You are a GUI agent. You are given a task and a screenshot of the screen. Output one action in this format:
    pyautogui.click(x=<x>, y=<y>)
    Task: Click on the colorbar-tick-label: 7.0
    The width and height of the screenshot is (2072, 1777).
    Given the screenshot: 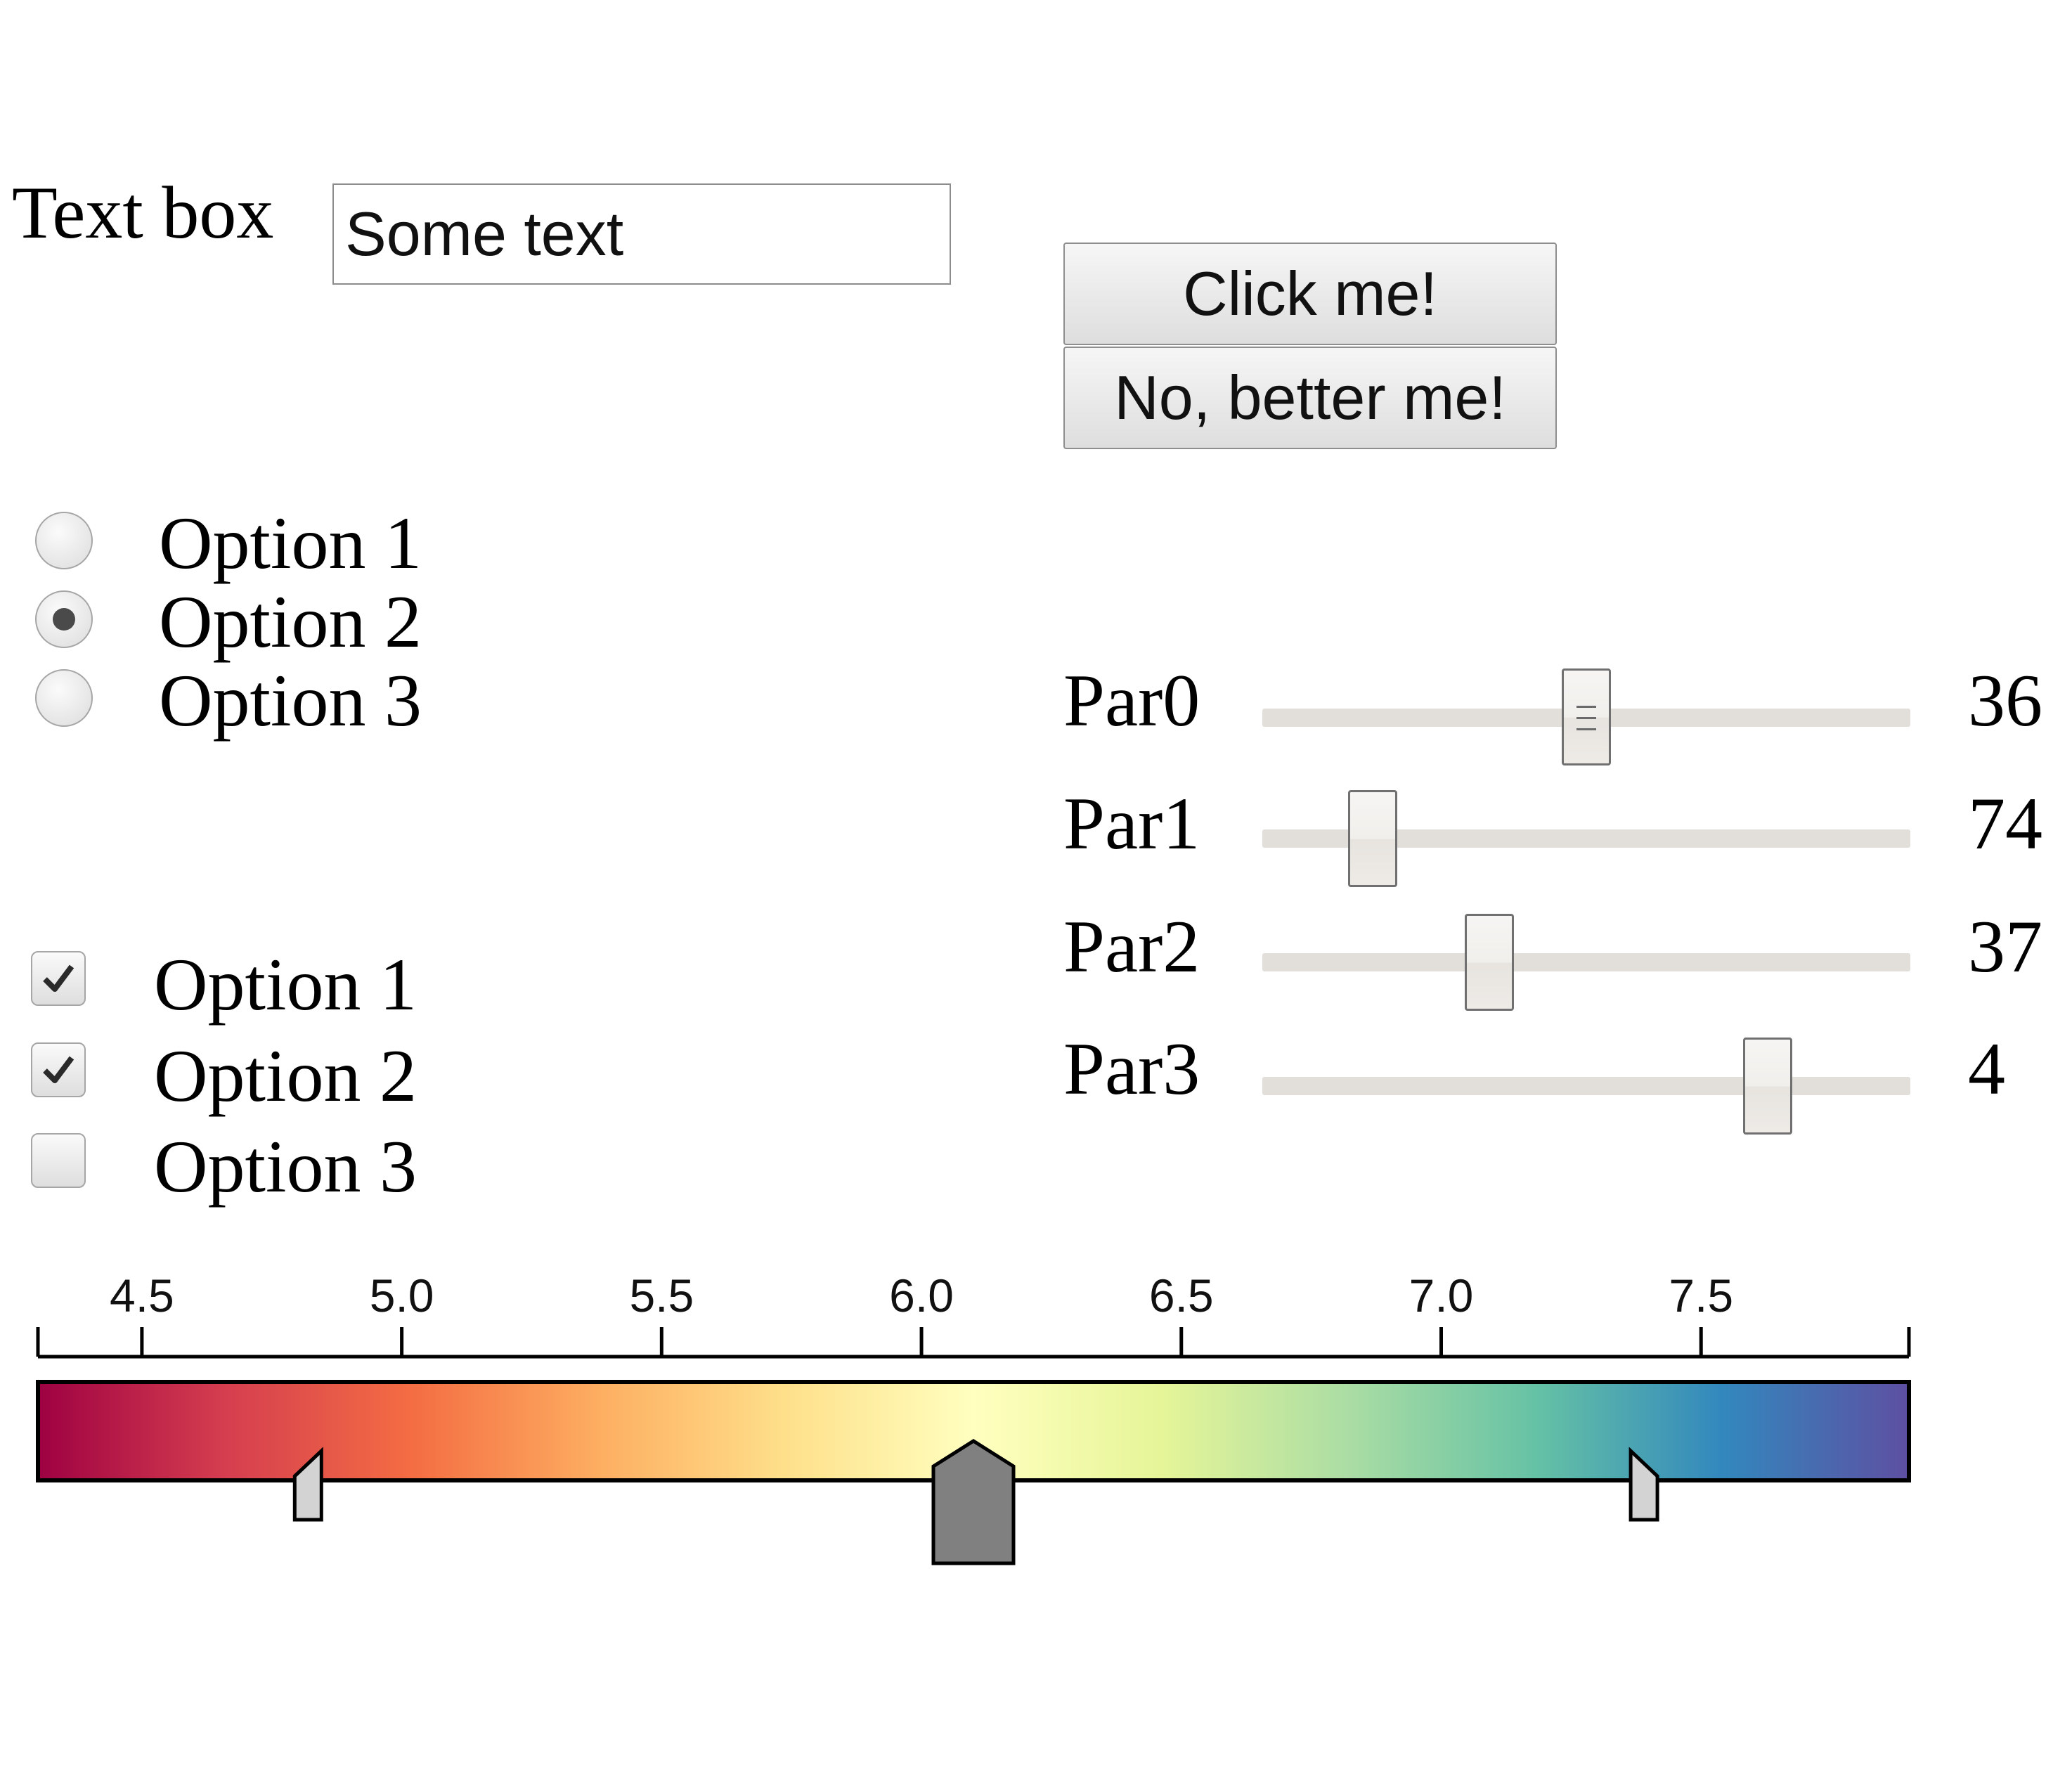 What is the action you would take?
    pyautogui.click(x=1441, y=1295)
    